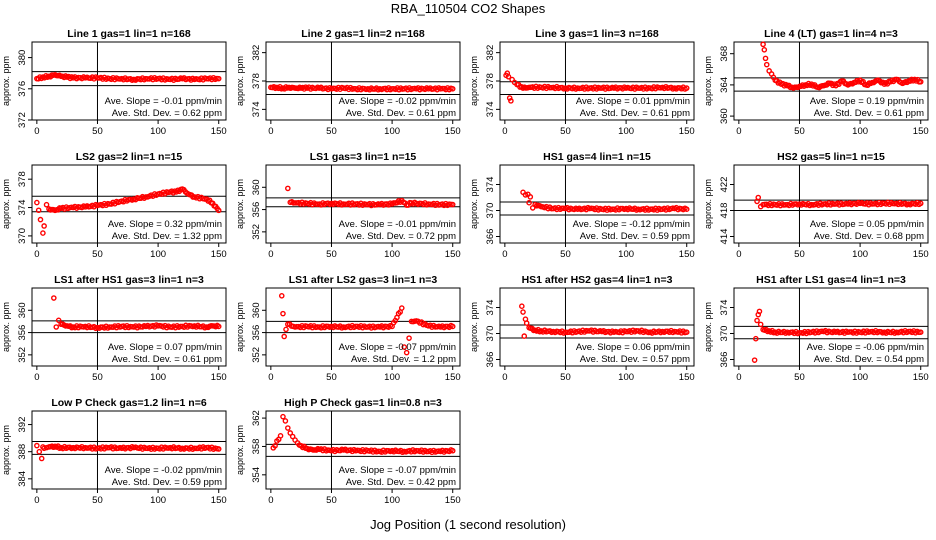  I want to click on panel-title: LS1 after HS1 gas=3 lin=1 n=3, so click(129, 280).